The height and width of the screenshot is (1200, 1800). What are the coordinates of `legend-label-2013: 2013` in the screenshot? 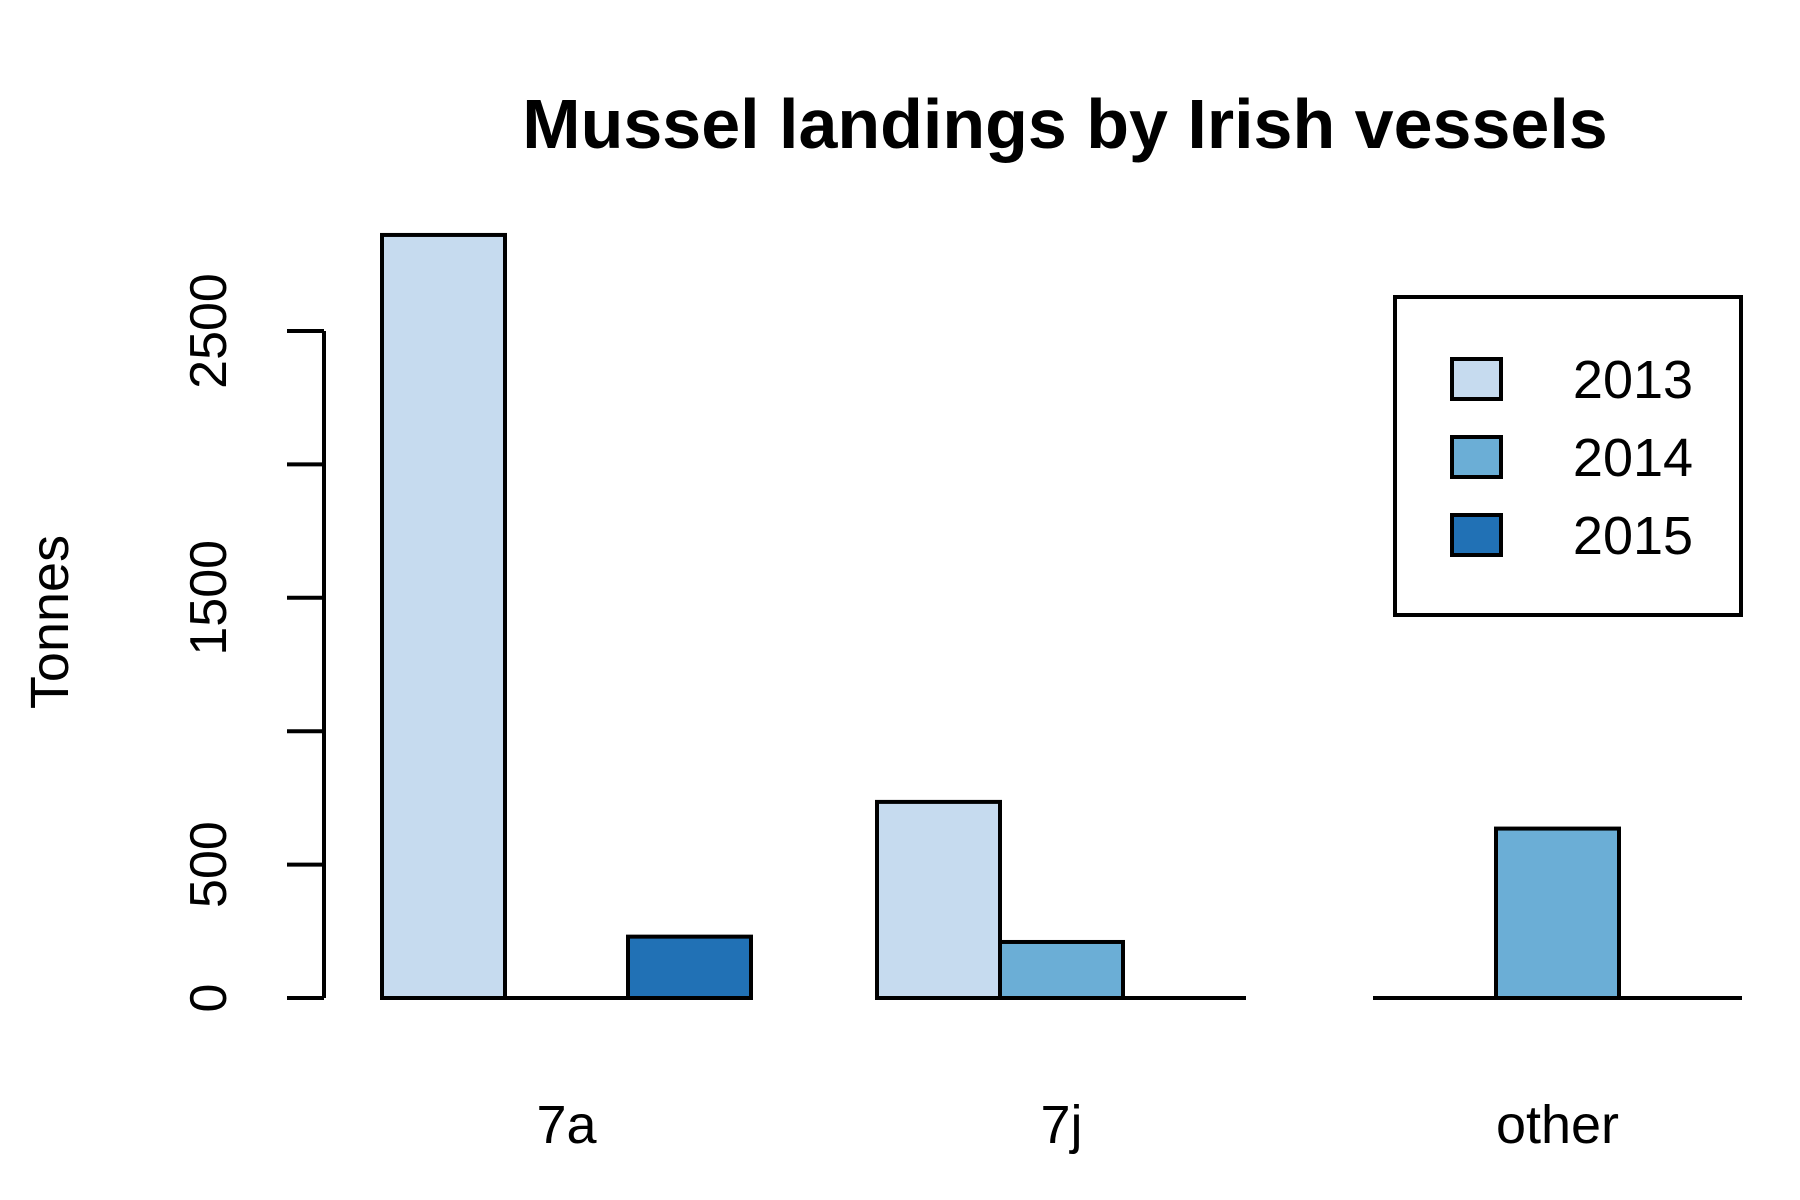 It's located at (1633, 380).